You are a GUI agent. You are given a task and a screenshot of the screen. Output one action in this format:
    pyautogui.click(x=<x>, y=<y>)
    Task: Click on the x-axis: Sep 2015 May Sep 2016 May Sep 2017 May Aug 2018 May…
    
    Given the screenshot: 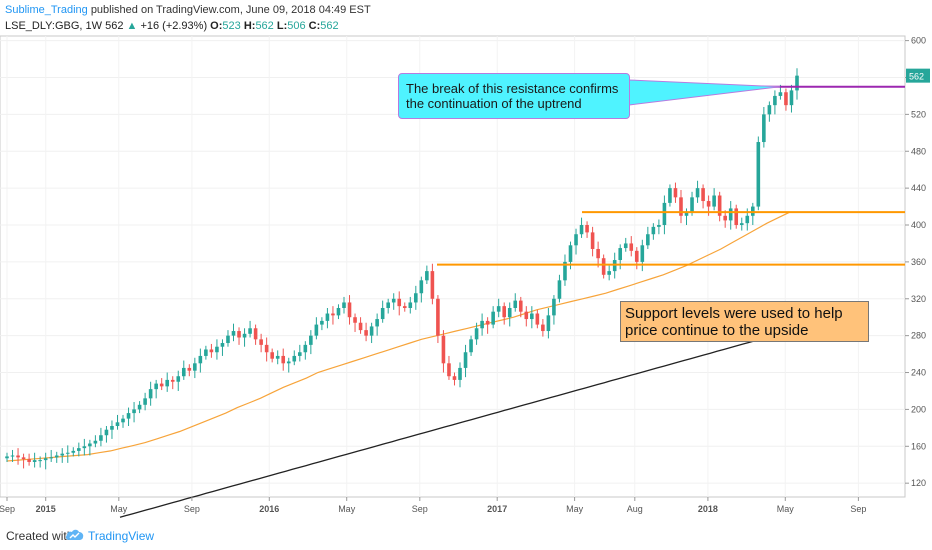 What is the action you would take?
    pyautogui.click(x=433, y=505)
    